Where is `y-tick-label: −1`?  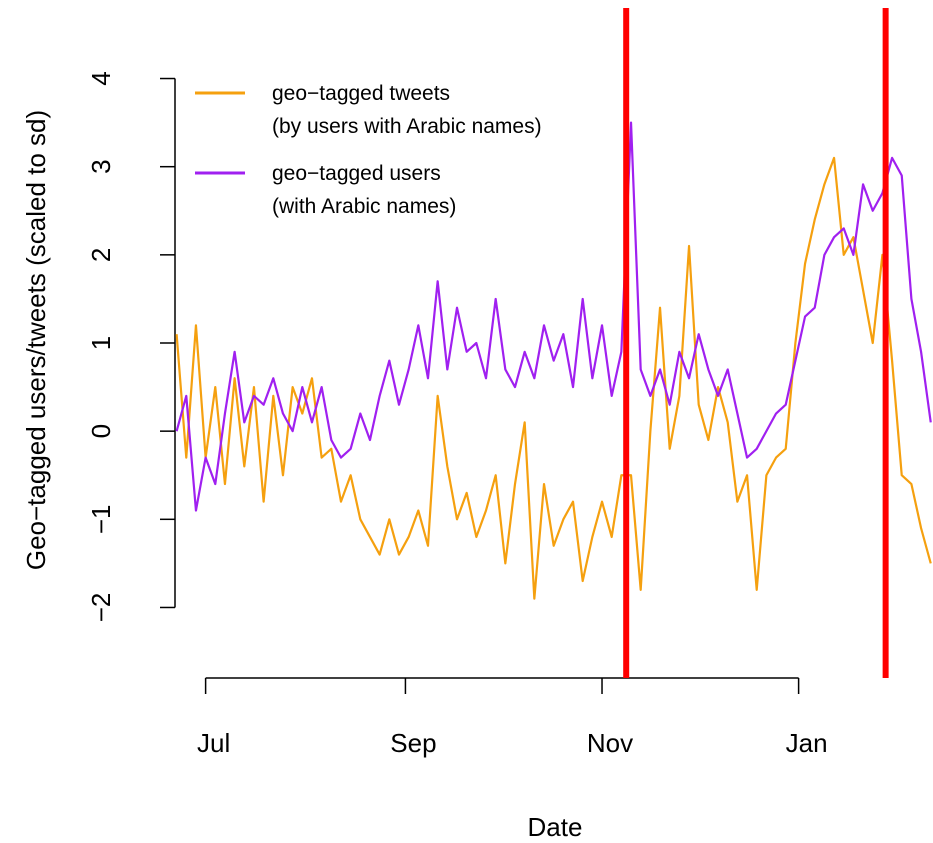
y-tick-label: −1 is located at coordinates (101, 519).